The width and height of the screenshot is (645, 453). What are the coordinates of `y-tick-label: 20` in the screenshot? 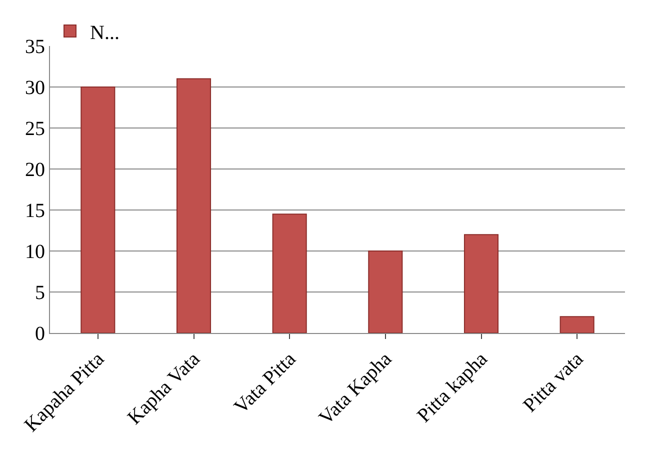 It's located at (35, 170).